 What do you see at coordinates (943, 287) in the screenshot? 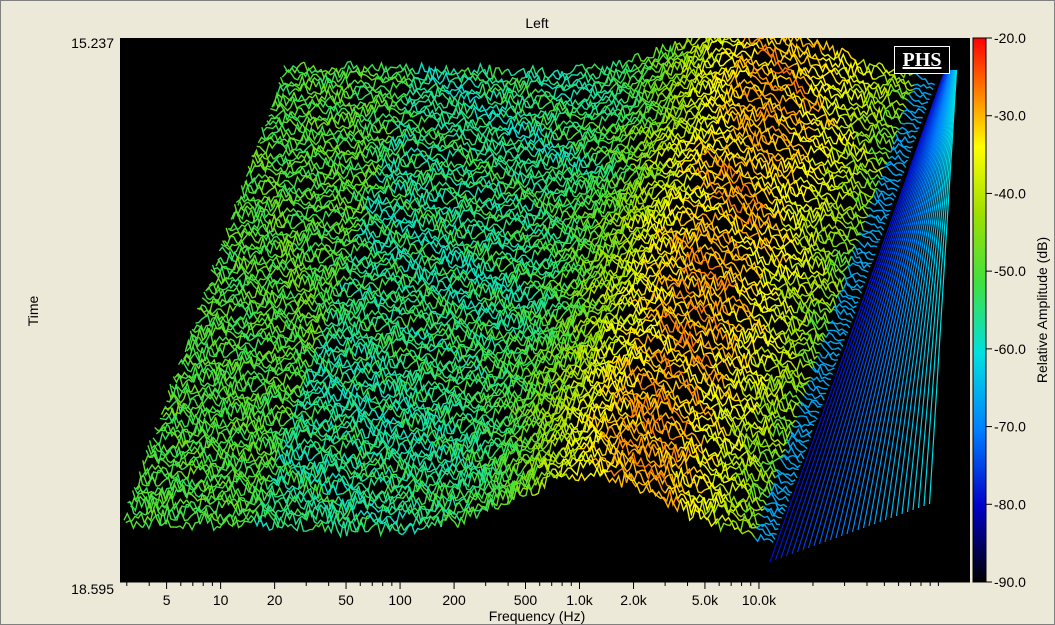
I see `rolloff-edge-line` at bounding box center [943, 287].